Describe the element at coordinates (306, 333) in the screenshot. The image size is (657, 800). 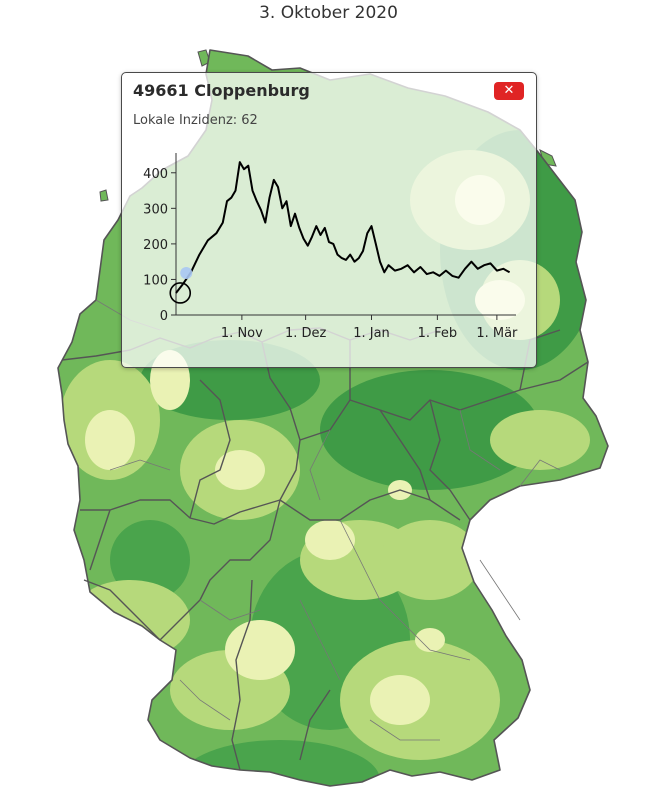
I see `x-tick-label: 1. Dez` at that location.